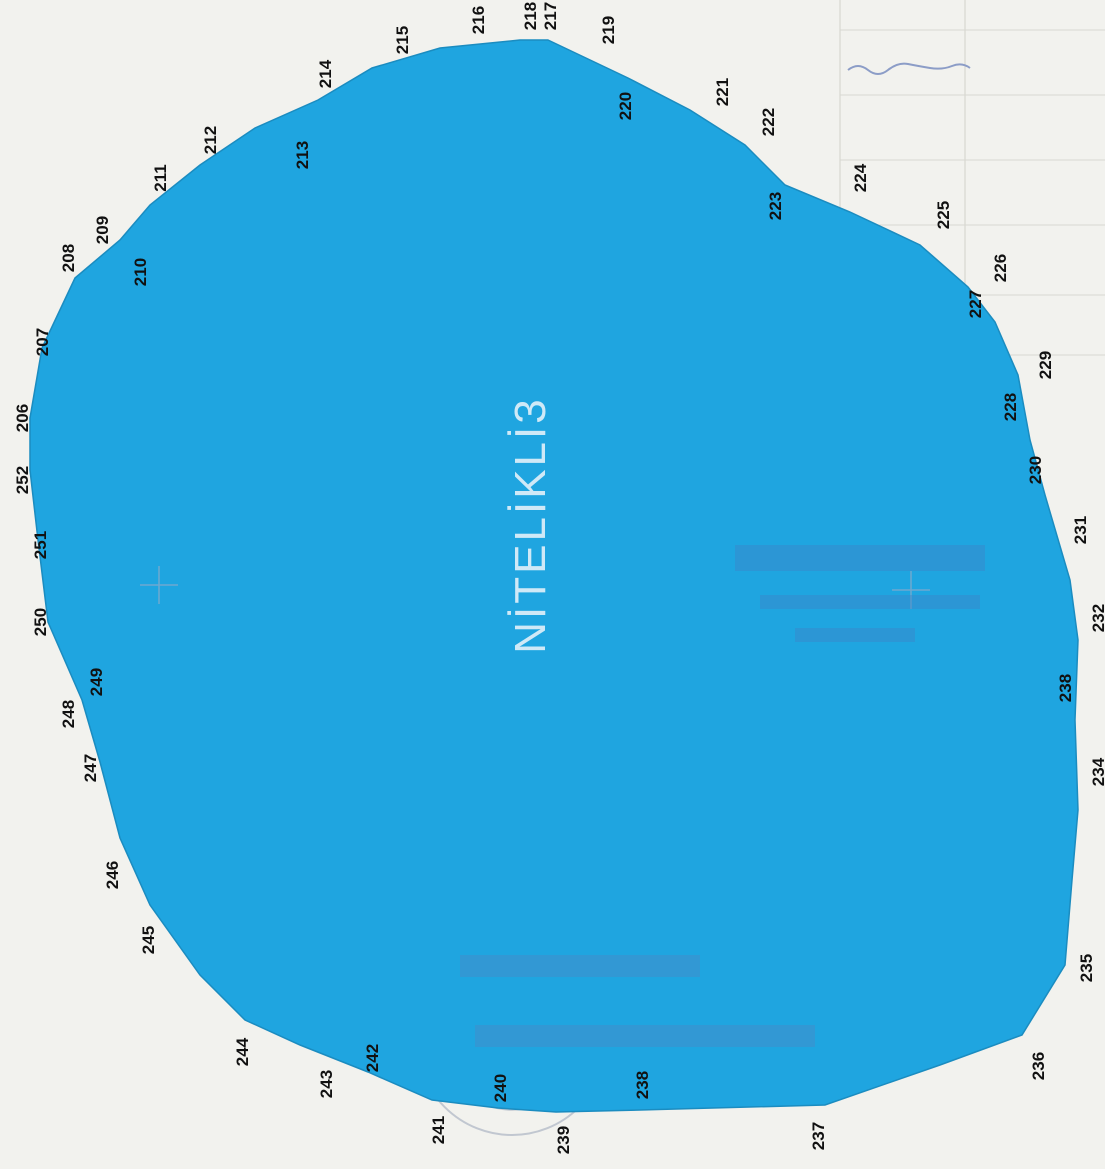 The width and height of the screenshot is (1105, 1169). Describe the element at coordinates (325, 73) in the screenshot. I see `vertex-label-214: 214` at that location.